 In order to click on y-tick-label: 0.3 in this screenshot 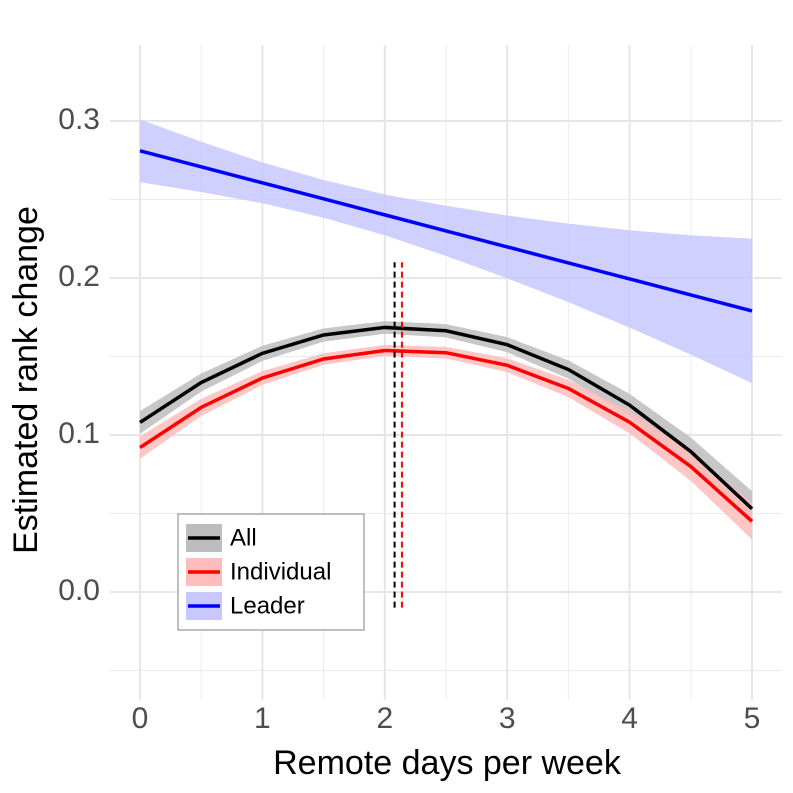, I will do `click(79, 119)`.